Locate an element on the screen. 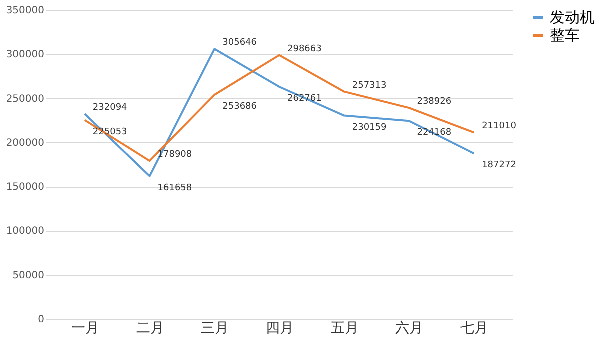  y-tick-label: 50000 is located at coordinates (28, 276).